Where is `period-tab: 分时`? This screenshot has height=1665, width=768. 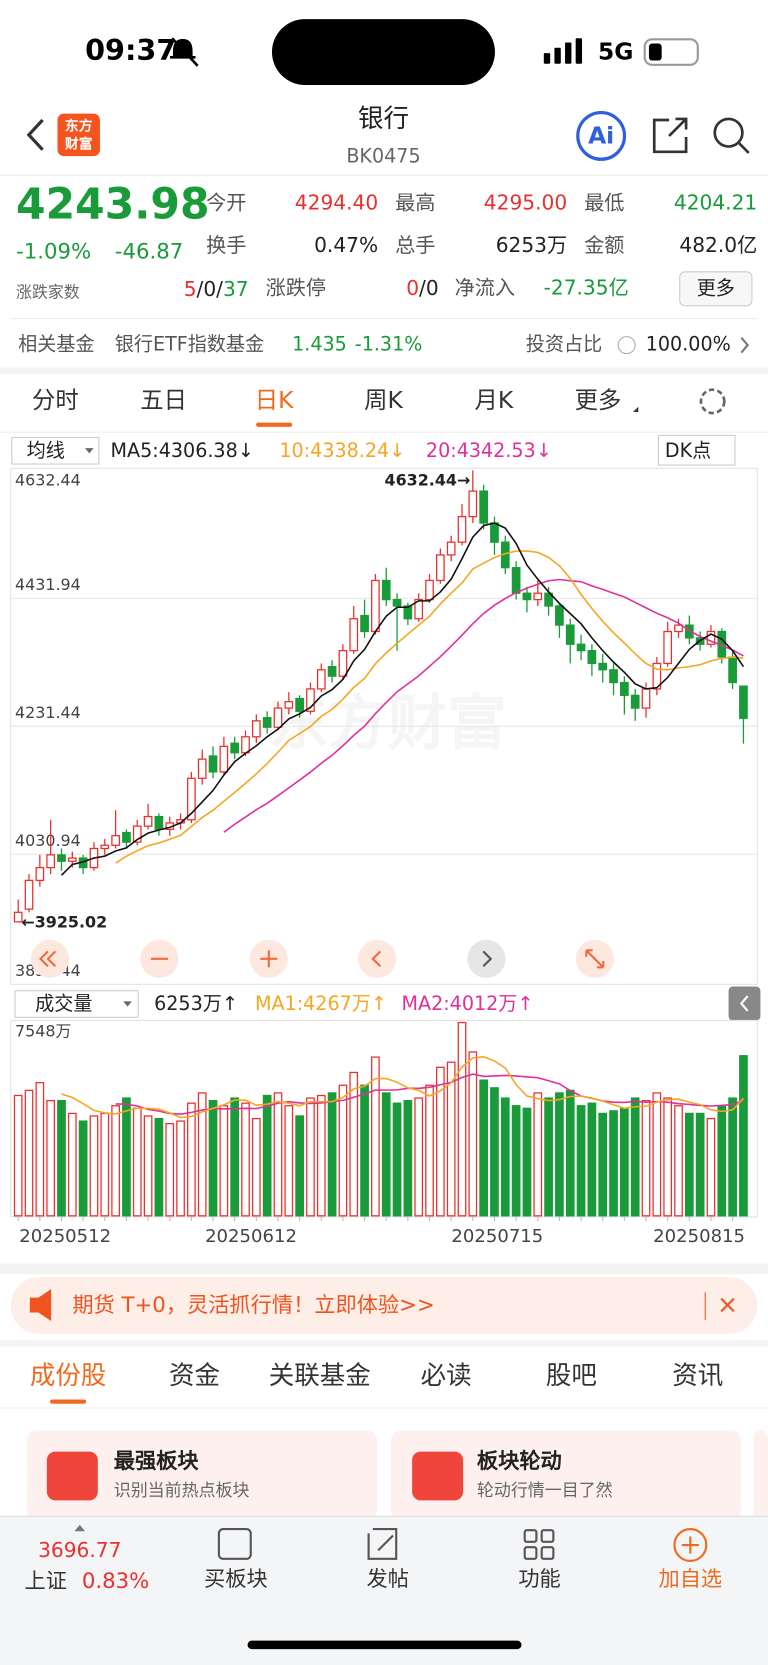
period-tab: 分时 is located at coordinates (55, 400).